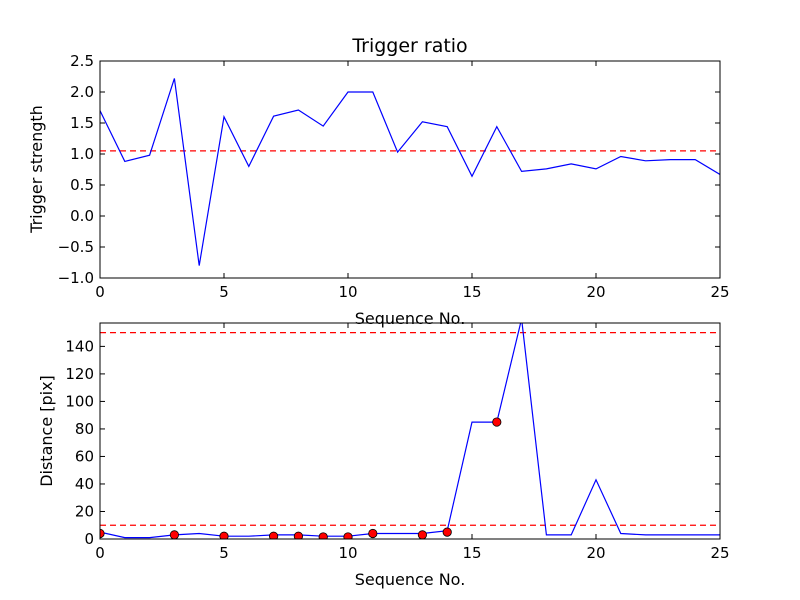 The image size is (800, 600). What do you see at coordinates (84, 456) in the screenshot?
I see `y-tick-label: 60` at bounding box center [84, 456].